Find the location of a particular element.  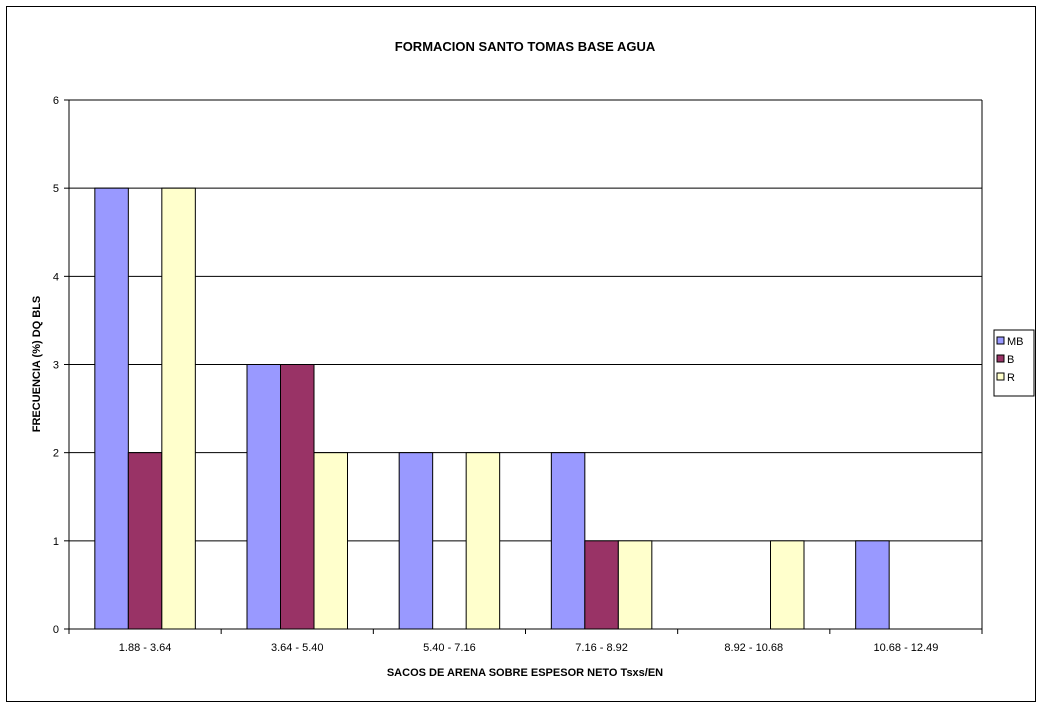

y-axis-title: FRECUENCIA (%) DQ BLS is located at coordinates (37, 364).